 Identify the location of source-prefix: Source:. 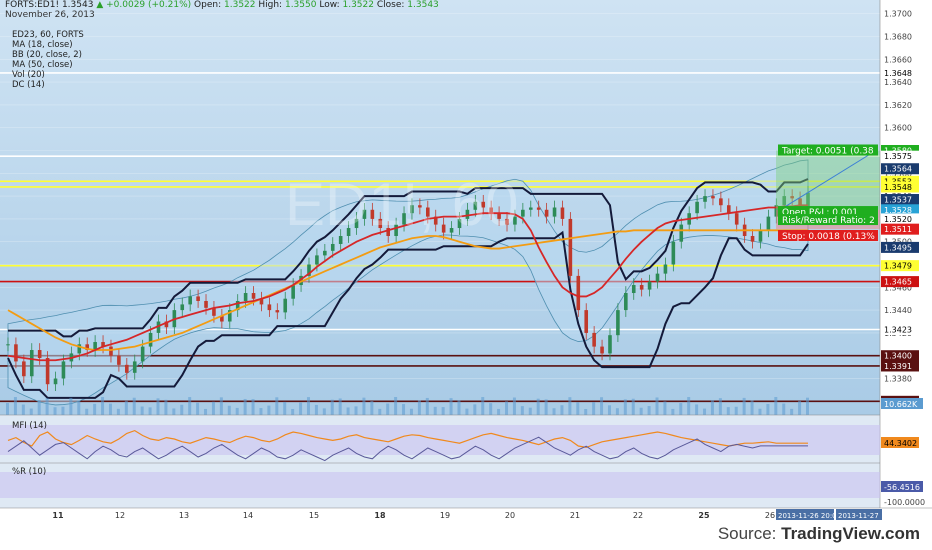
(749, 533).